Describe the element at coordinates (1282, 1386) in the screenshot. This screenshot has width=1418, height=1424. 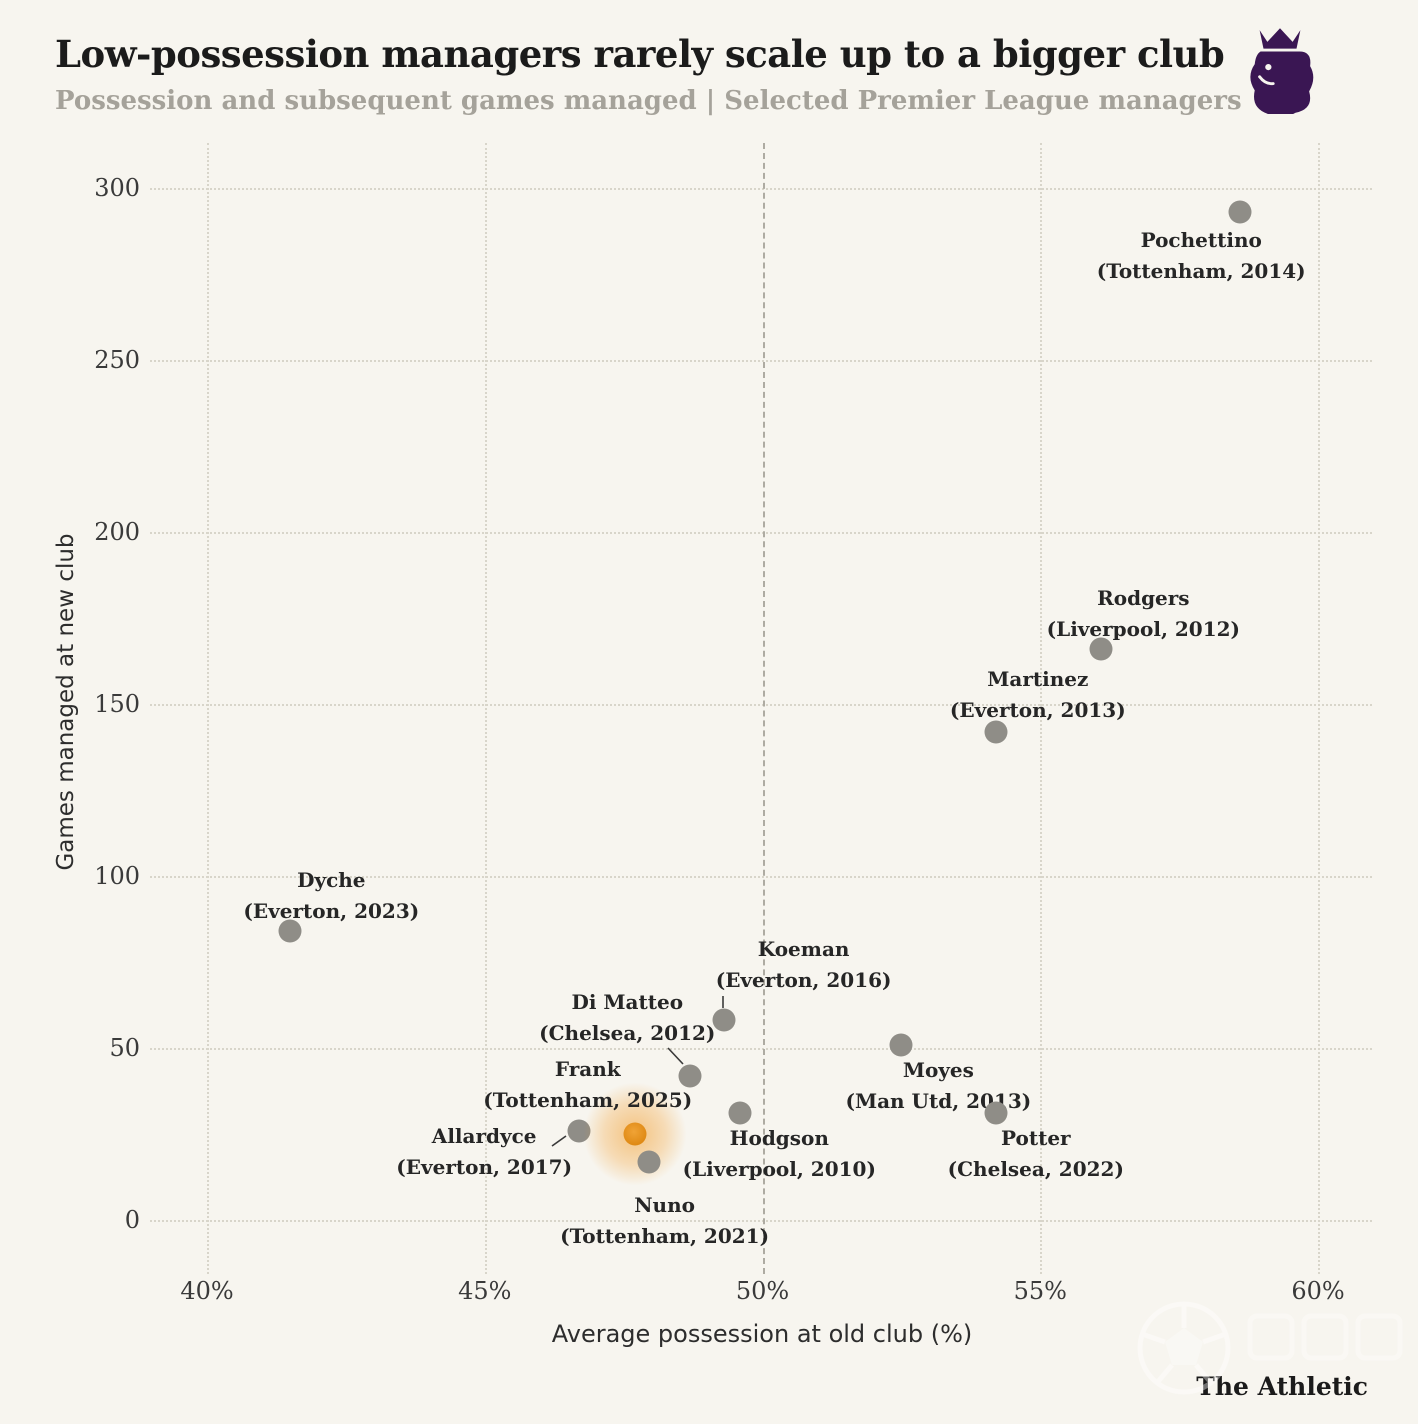
I see `source-credit: The Athletic` at that location.